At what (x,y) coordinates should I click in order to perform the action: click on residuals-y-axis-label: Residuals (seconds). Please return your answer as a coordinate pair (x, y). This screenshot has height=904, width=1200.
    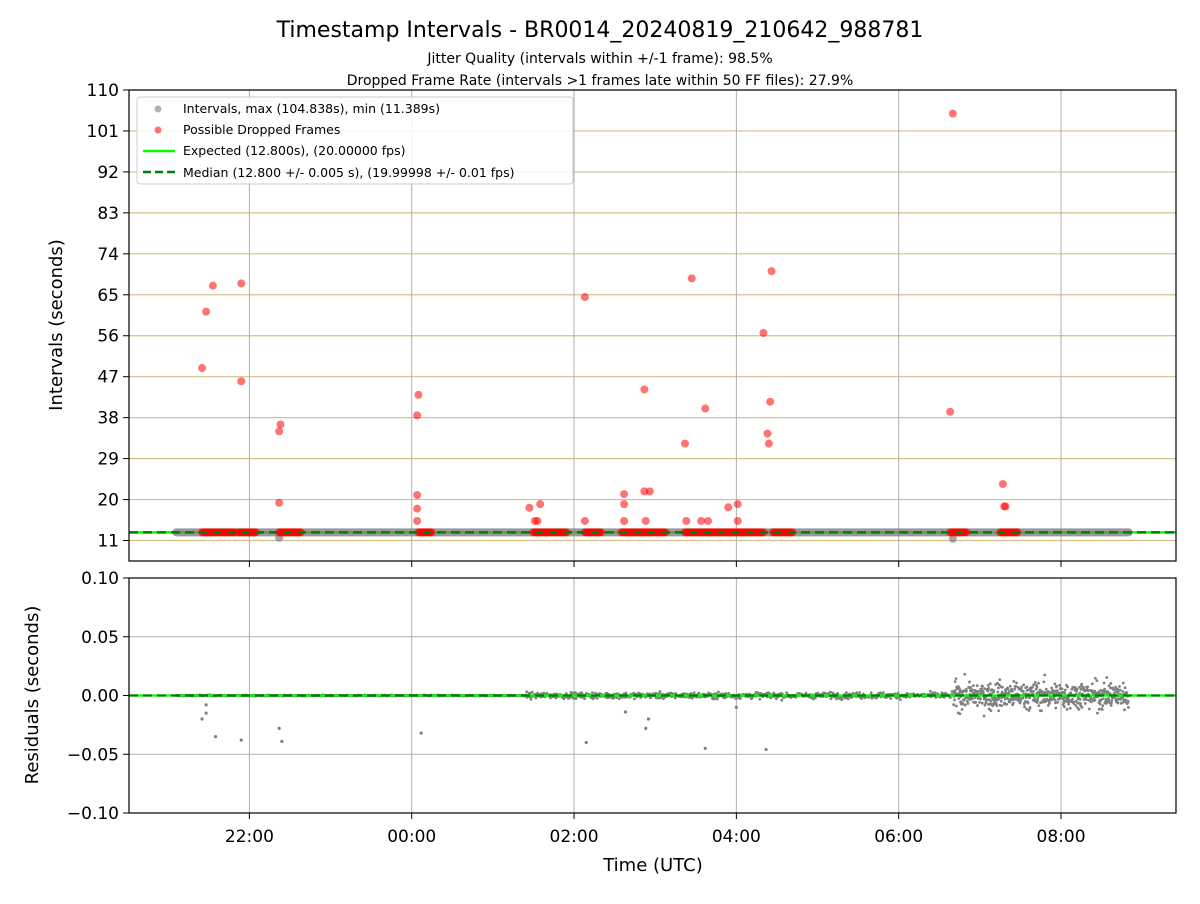
    Looking at the image, I should click on (32, 695).